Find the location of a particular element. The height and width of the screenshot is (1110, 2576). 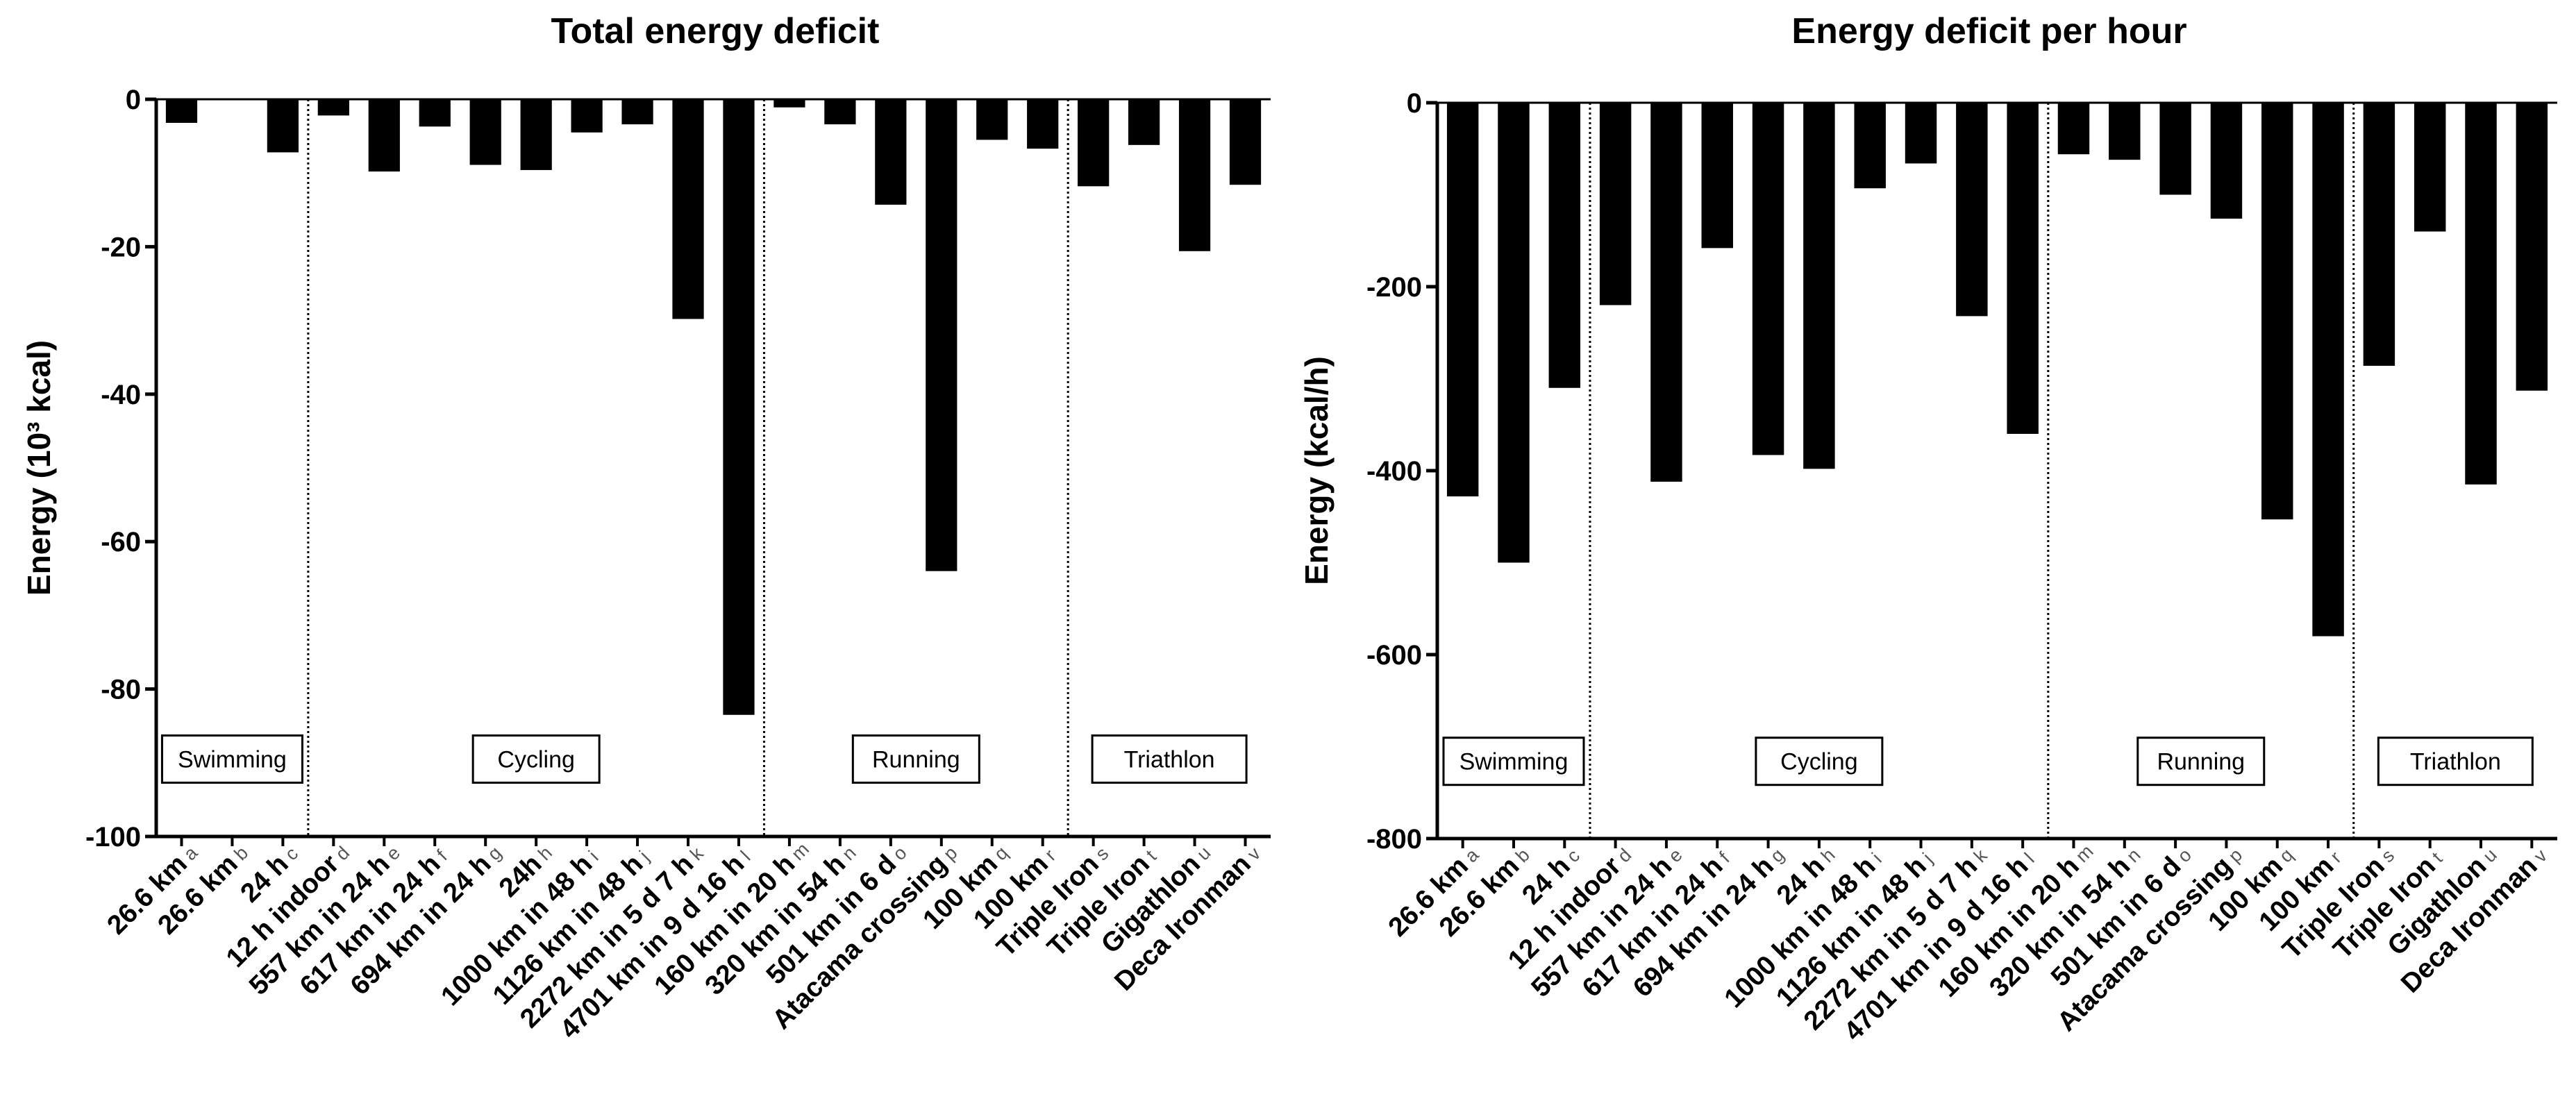

chart1-ytick-label: -100 is located at coordinates (113, 837).